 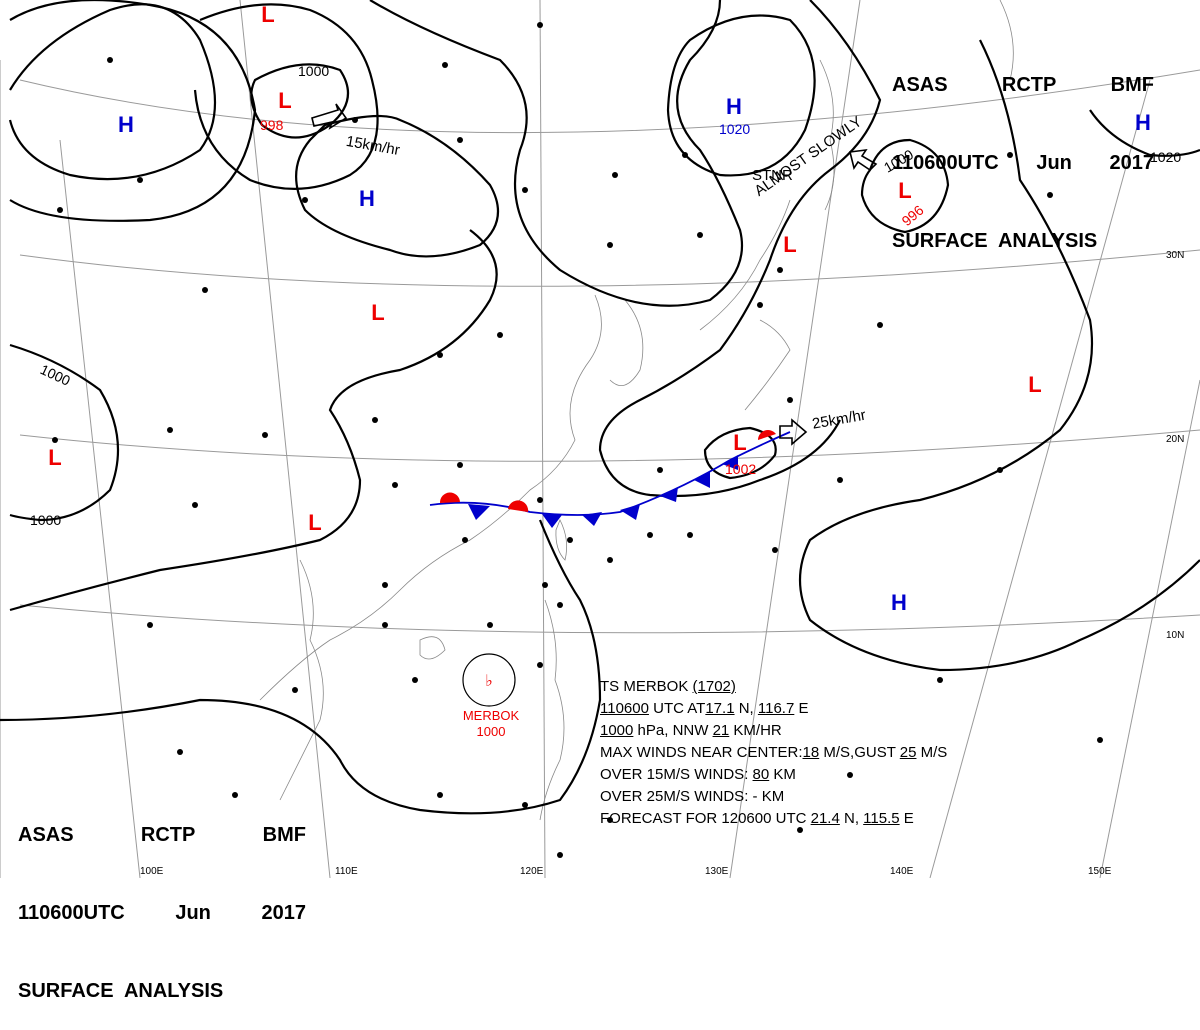 I want to click on isobar-central, so click(x=397, y=186).